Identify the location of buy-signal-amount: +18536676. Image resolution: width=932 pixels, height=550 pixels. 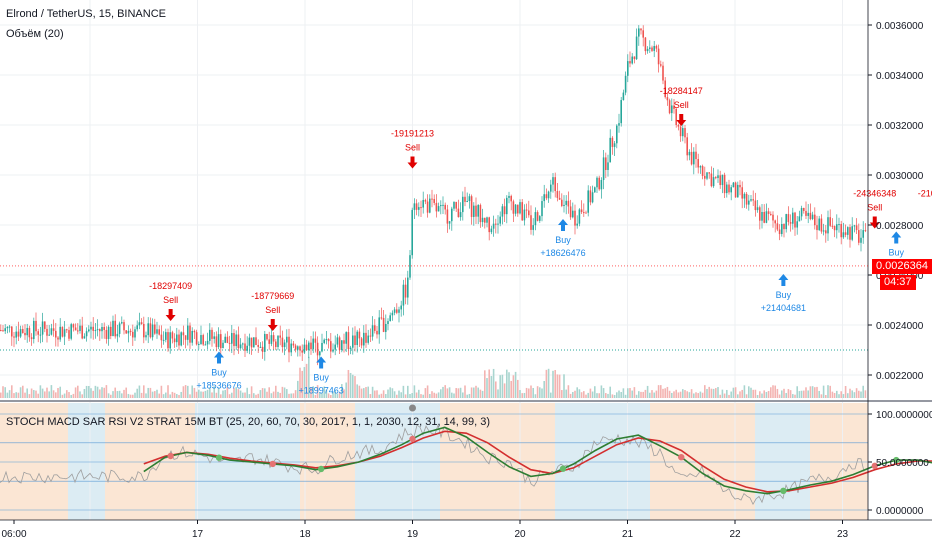
(218, 386).